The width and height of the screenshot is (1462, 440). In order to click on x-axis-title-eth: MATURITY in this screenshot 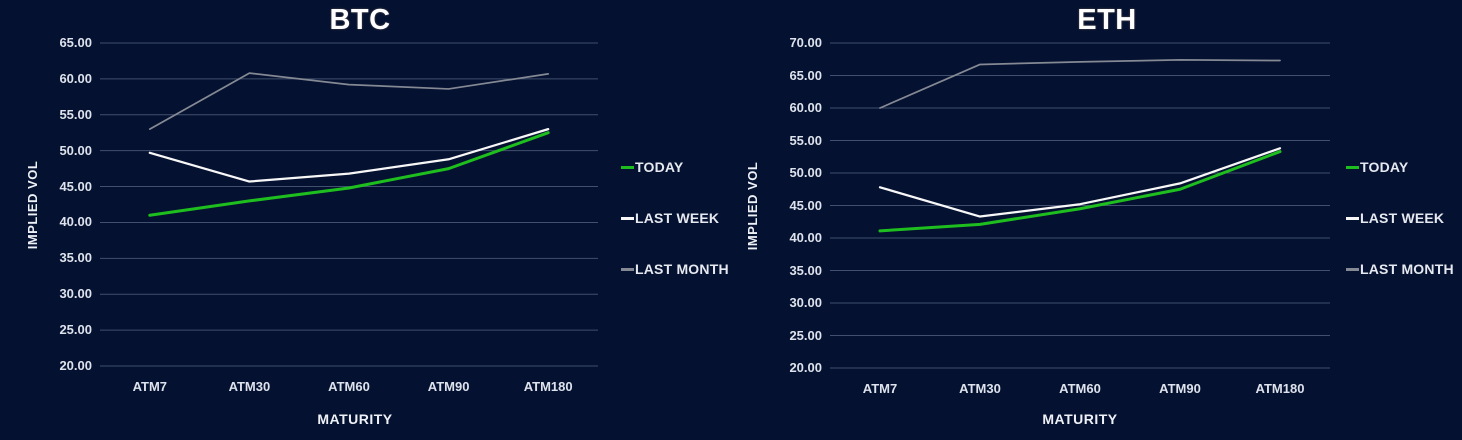, I will do `click(1080, 419)`.